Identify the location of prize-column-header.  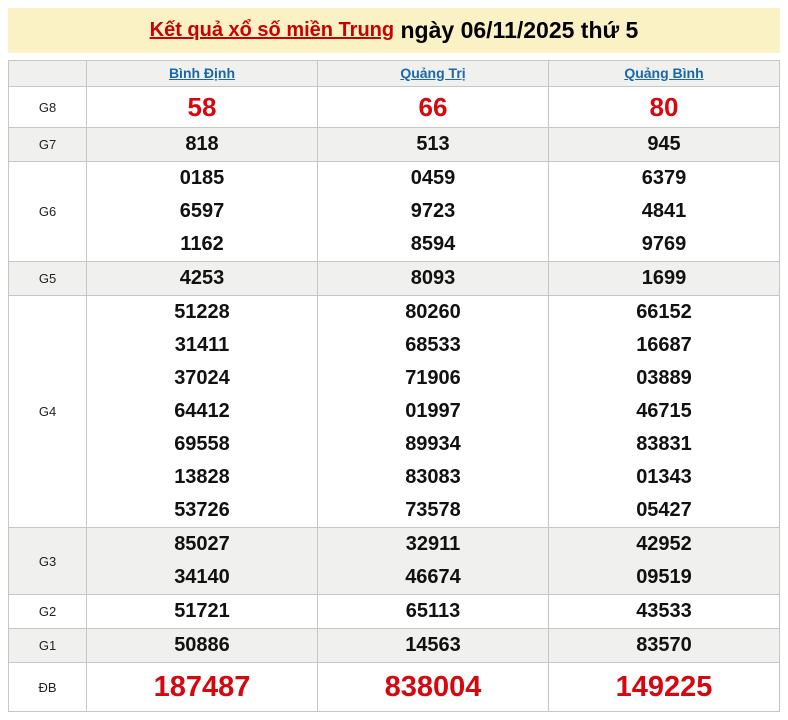
(47, 73).